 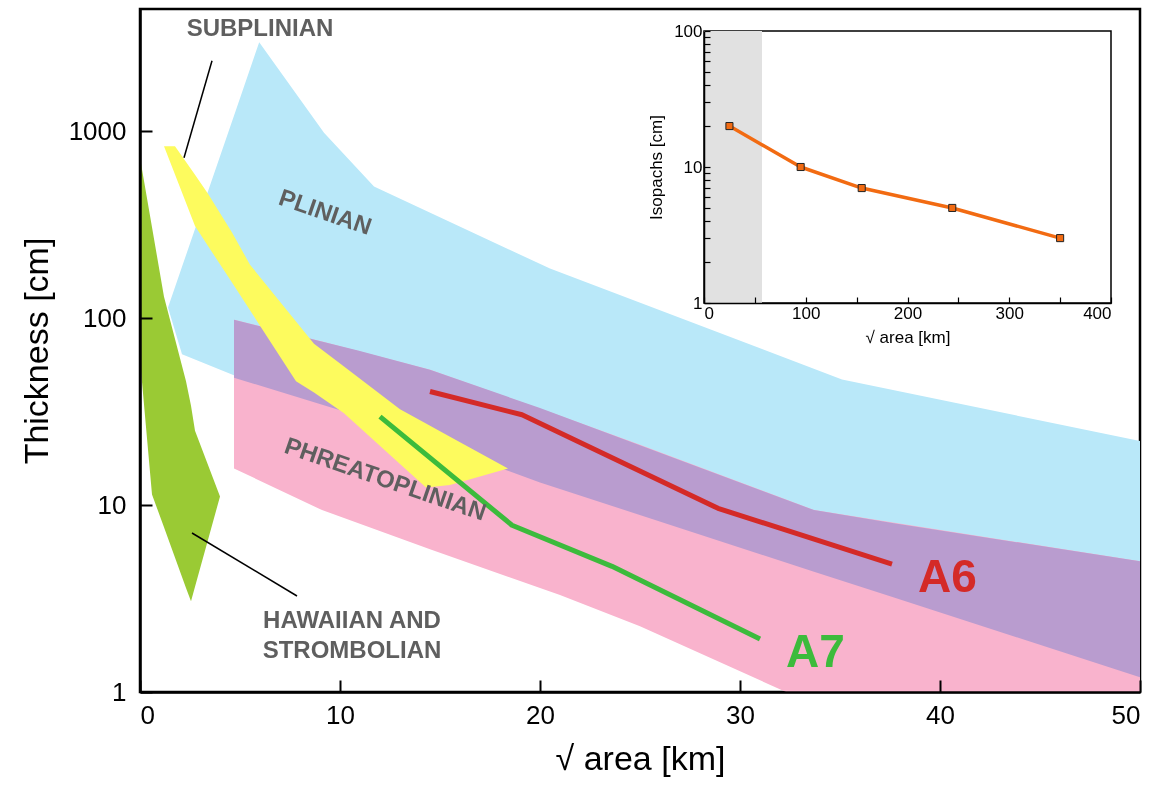 I want to click on annotation: HAWAIIAN AND STROMBOLIAN, so click(x=352, y=634).